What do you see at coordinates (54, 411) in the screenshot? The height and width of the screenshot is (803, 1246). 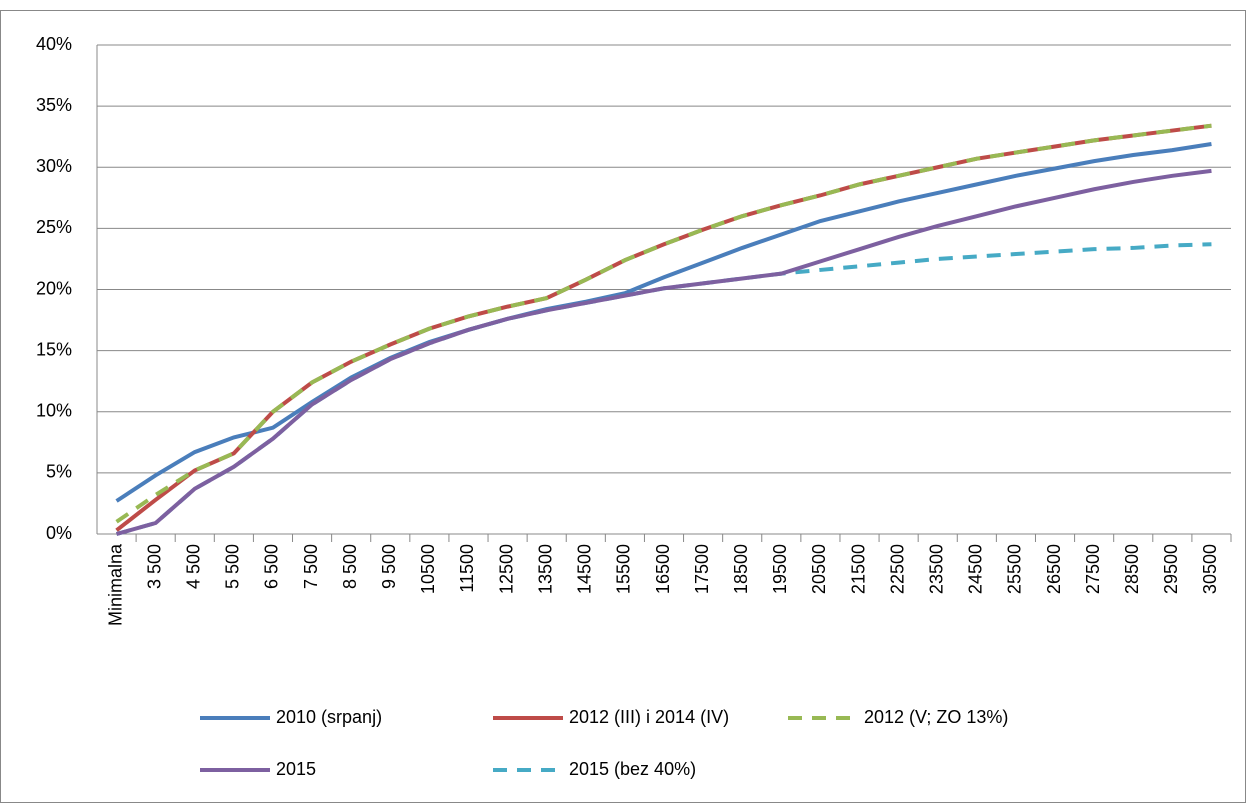 I see `y-tick-label: 10%` at bounding box center [54, 411].